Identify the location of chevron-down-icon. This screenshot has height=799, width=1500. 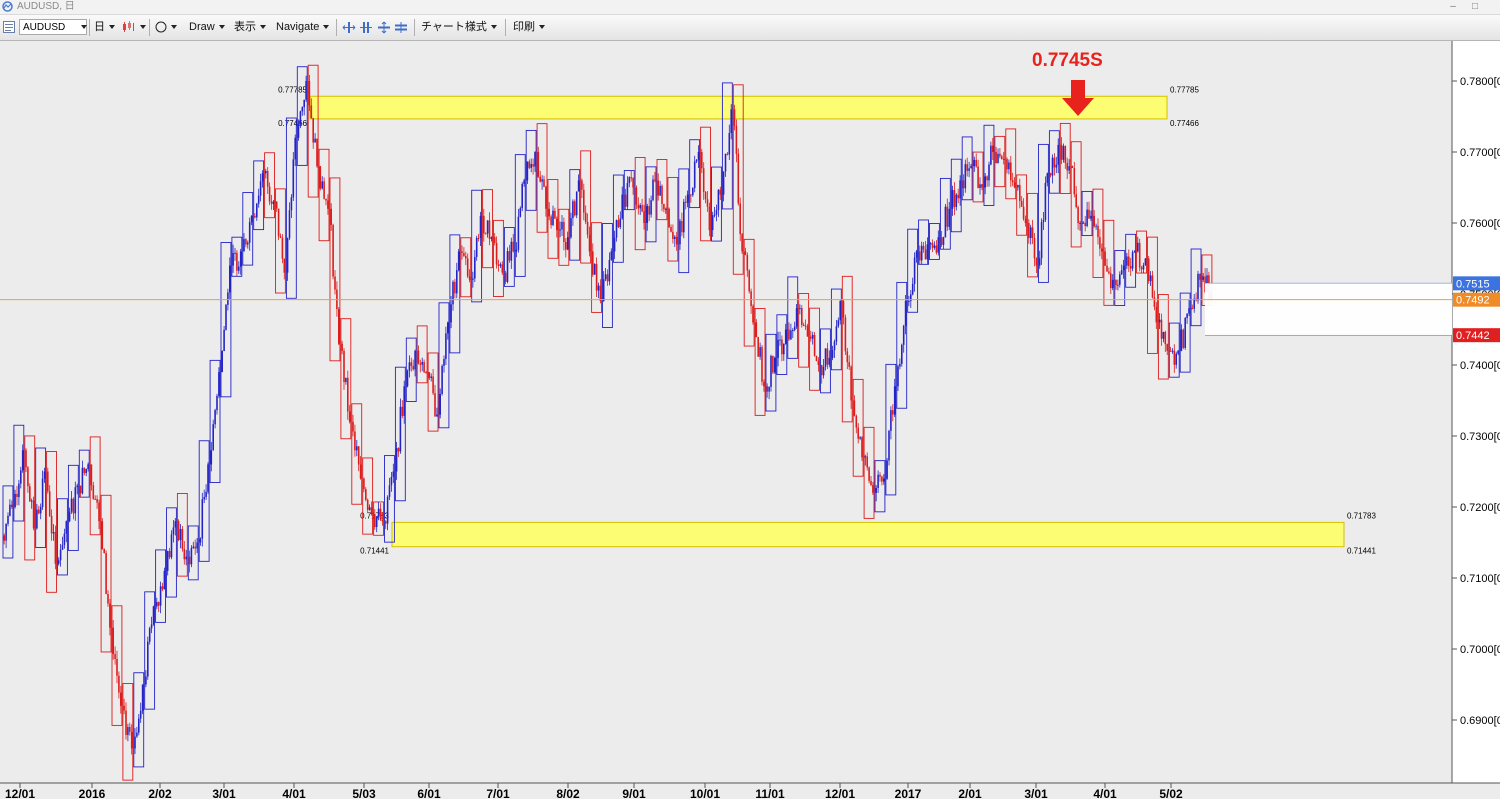
(221, 27).